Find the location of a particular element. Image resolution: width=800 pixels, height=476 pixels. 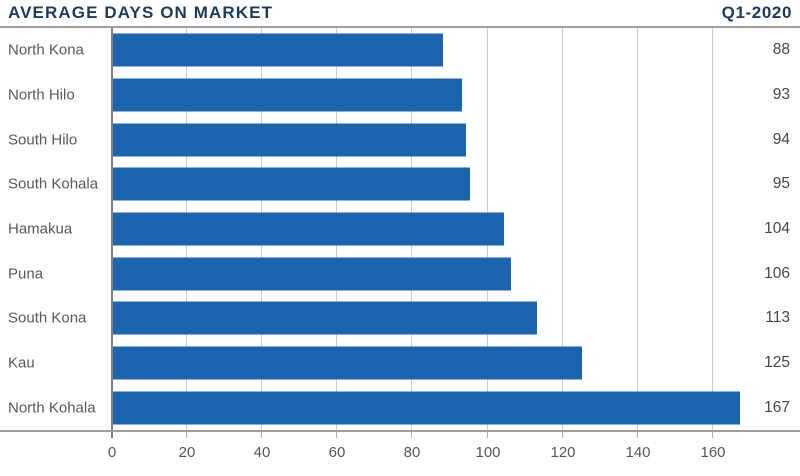

tick-label: 60 is located at coordinates (337, 452).